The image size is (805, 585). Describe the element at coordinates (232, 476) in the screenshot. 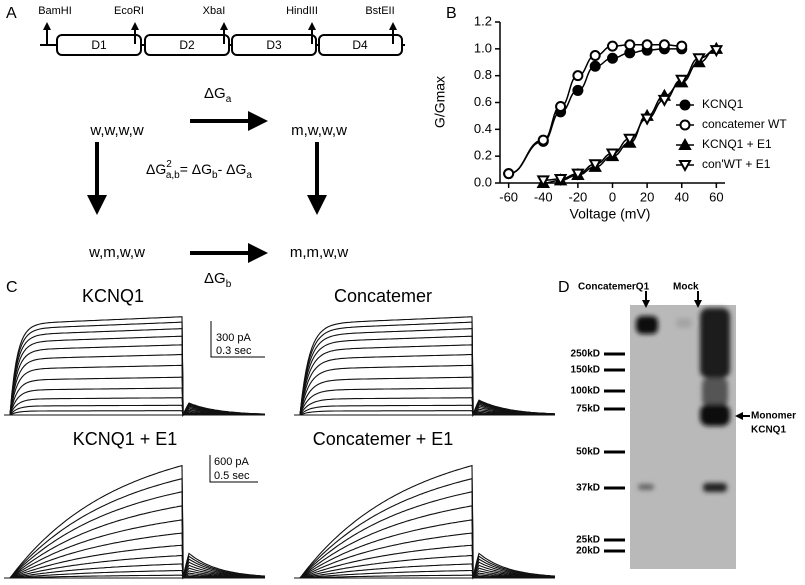

I see `scale-label: 0.5 sec` at that location.